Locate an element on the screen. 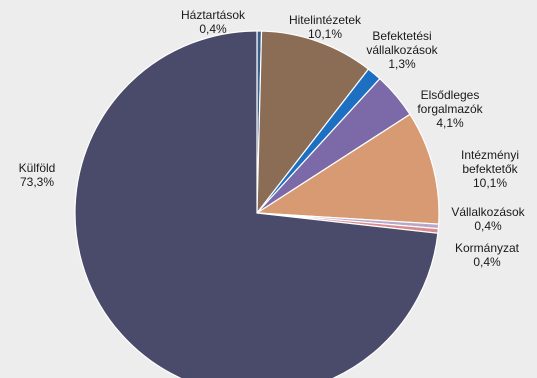 The image size is (537, 378). slice-label: Elsődleges forgalmazók 4,1% is located at coordinates (450, 109).